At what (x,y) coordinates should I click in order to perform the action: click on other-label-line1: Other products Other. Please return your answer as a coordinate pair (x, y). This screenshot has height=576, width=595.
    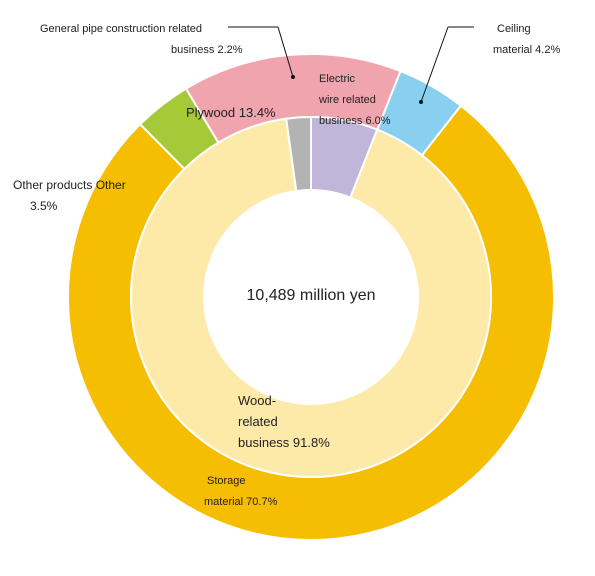
    Looking at the image, I should click on (69, 185).